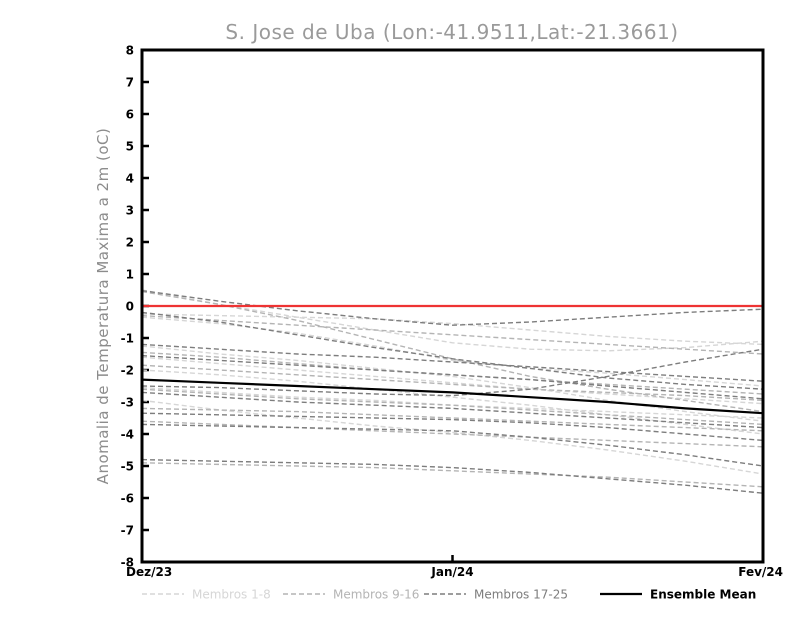 The width and height of the screenshot is (800, 618). I want to click on legend-label: Membros 1-8, so click(231, 595).